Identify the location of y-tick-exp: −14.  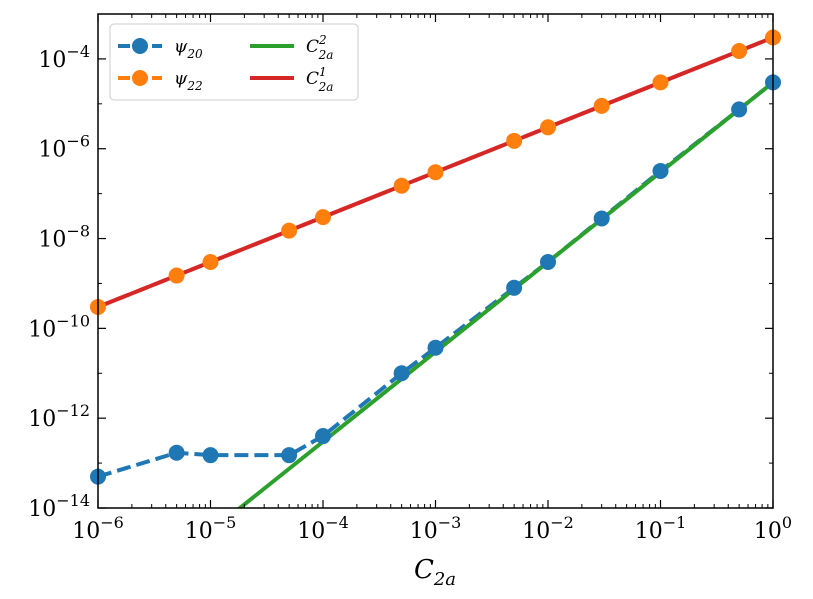
(73, 500).